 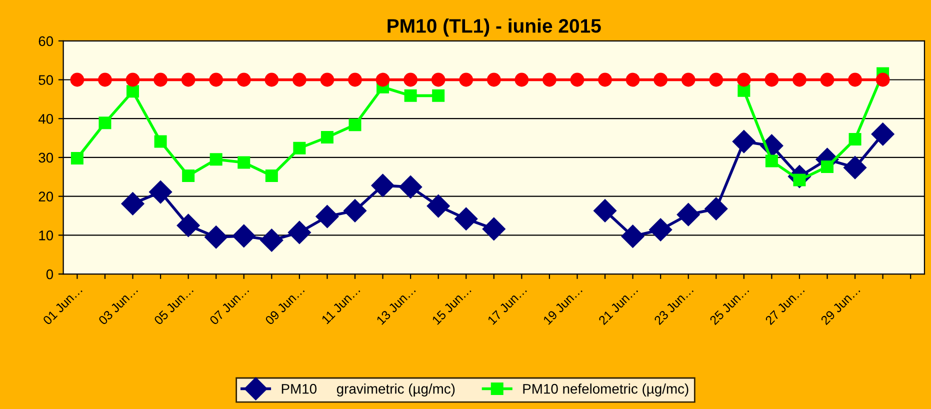 What do you see at coordinates (368, 390) in the screenshot?
I see `legend-label: PM10 gravimetric (µg/mc)` at bounding box center [368, 390].